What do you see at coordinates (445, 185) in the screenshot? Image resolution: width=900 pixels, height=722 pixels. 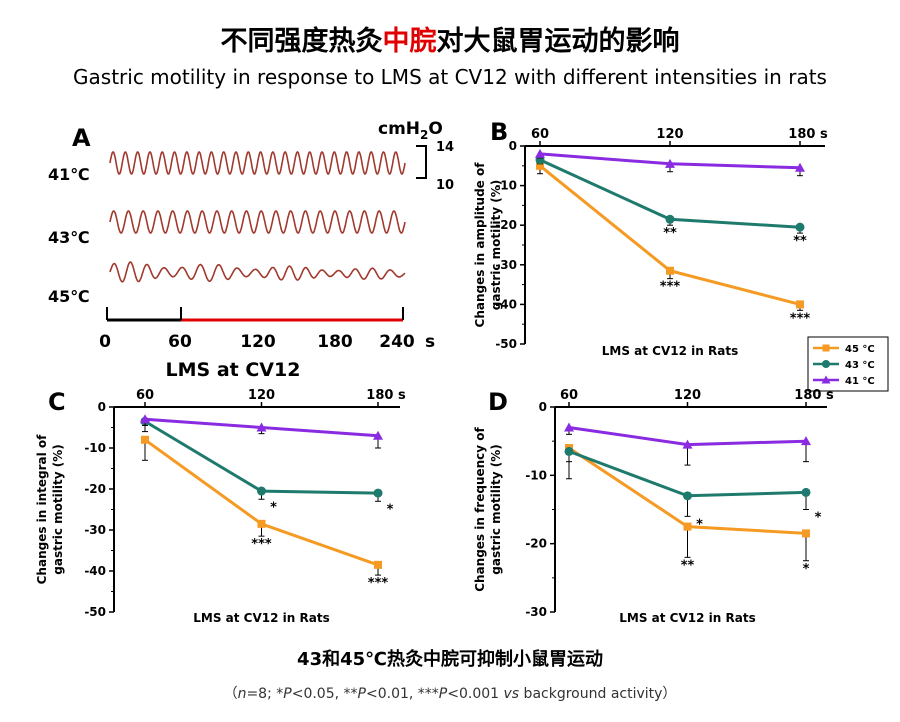 I see `scale-bottom-label: 10` at bounding box center [445, 185].